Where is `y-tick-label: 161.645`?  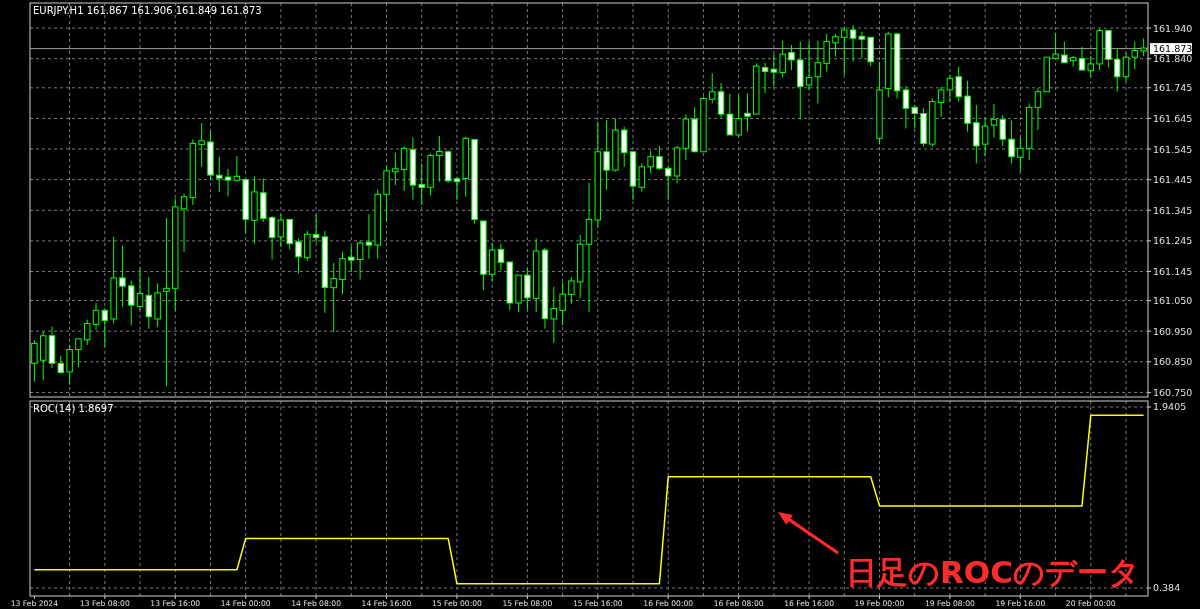
y-tick-label: 161.645 is located at coordinates (1173, 118).